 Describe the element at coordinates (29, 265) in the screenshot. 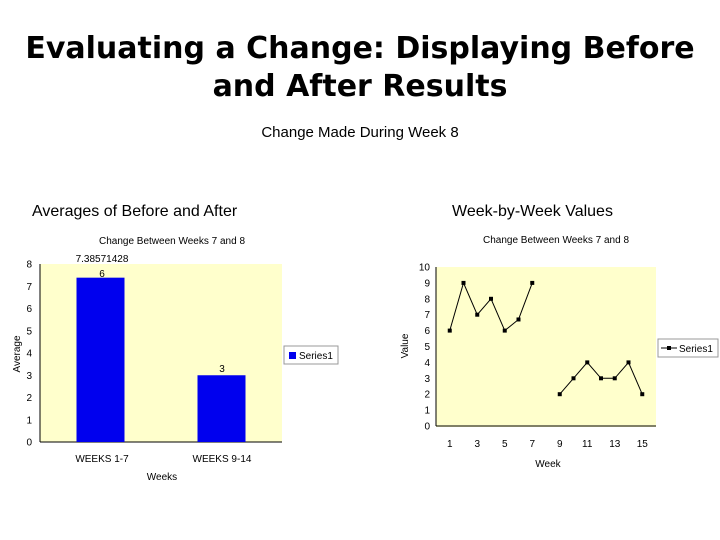

I see `bar-y-tick-label-8: 8` at that location.